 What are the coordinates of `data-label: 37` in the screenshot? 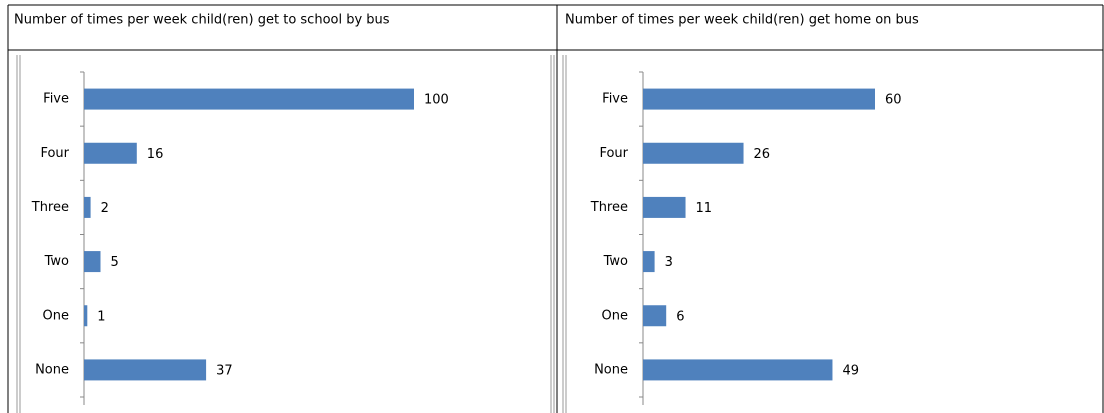 It's located at (224, 370).